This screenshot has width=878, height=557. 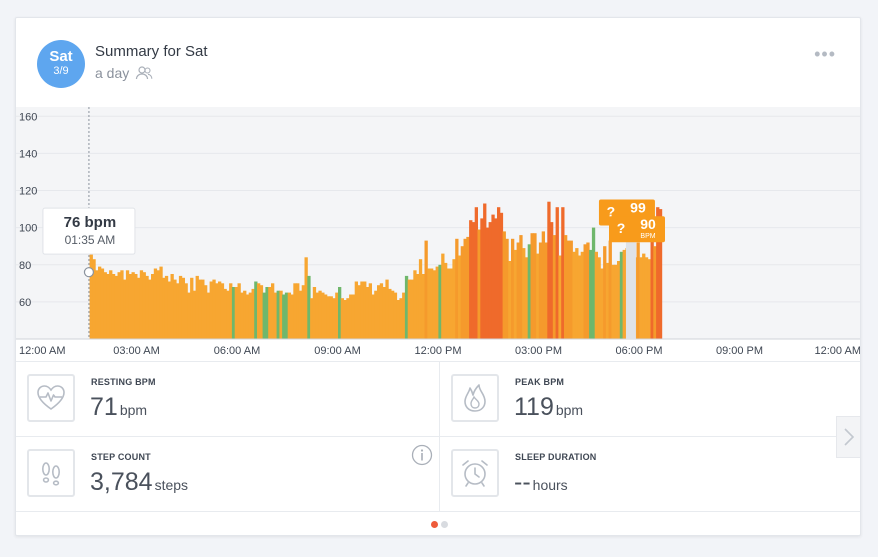 What do you see at coordinates (121, 482) in the screenshot?
I see `step-count-number: 3,784` at bounding box center [121, 482].